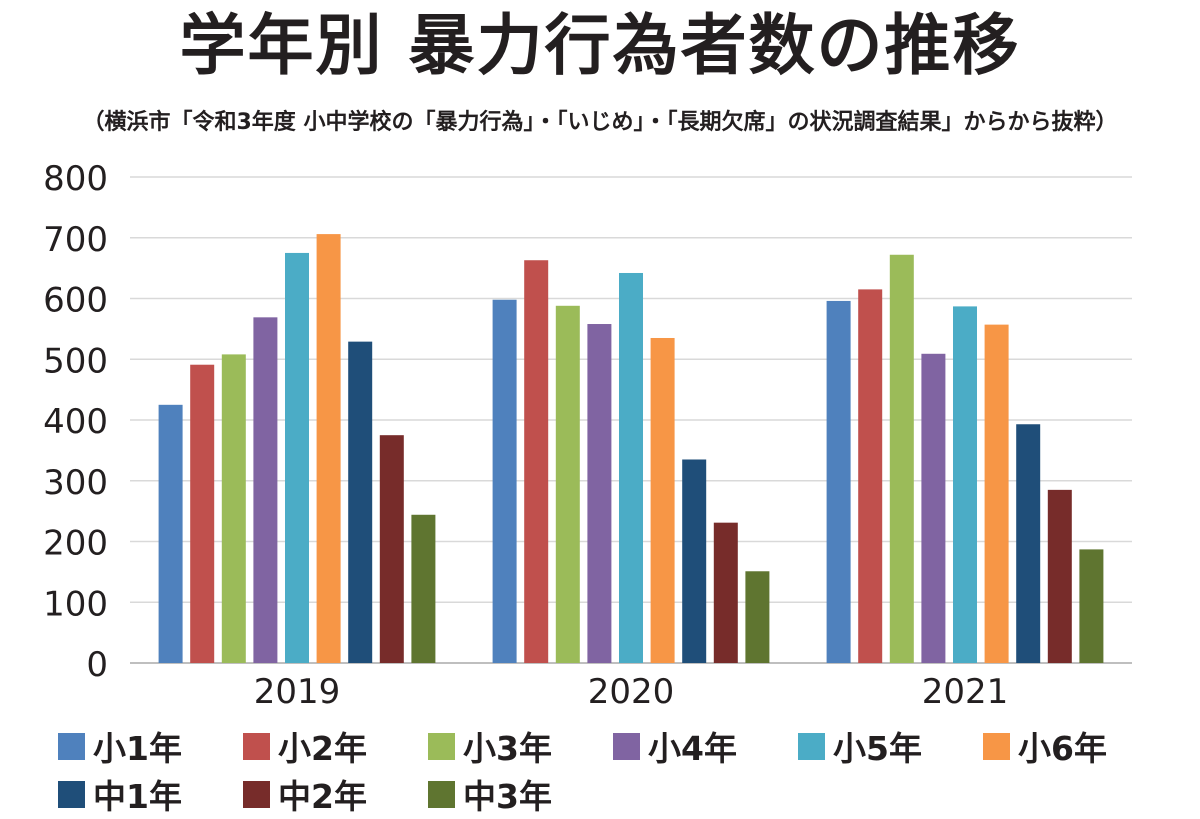  What do you see at coordinates (965, 484) in the screenshot?
I see `bar-2021-小5年` at bounding box center [965, 484].